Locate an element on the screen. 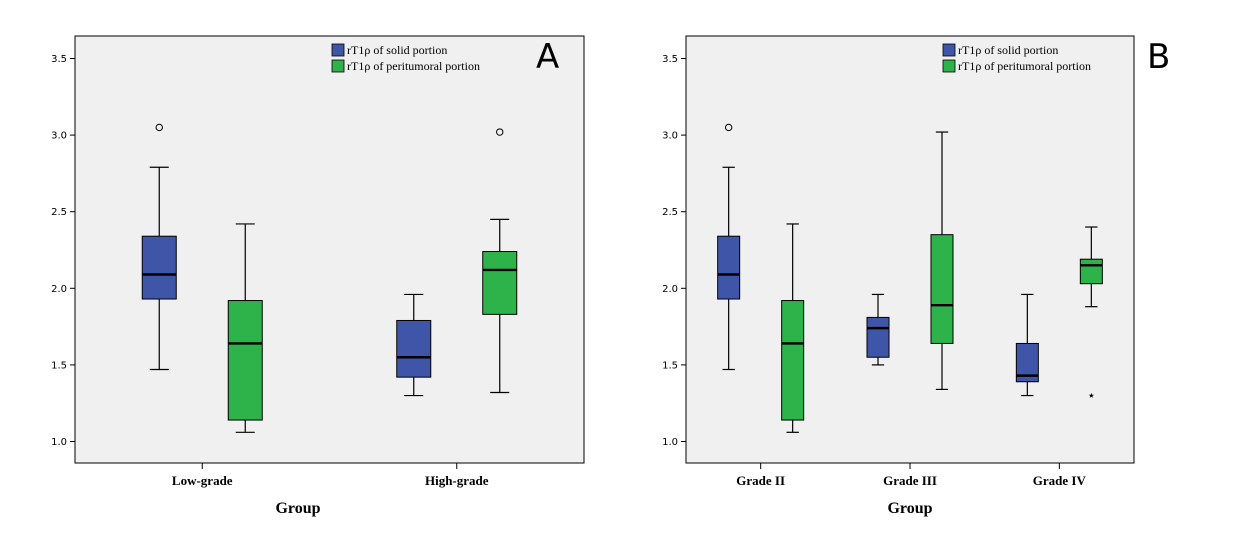  x-axis-title-a: Group is located at coordinates (297, 508).